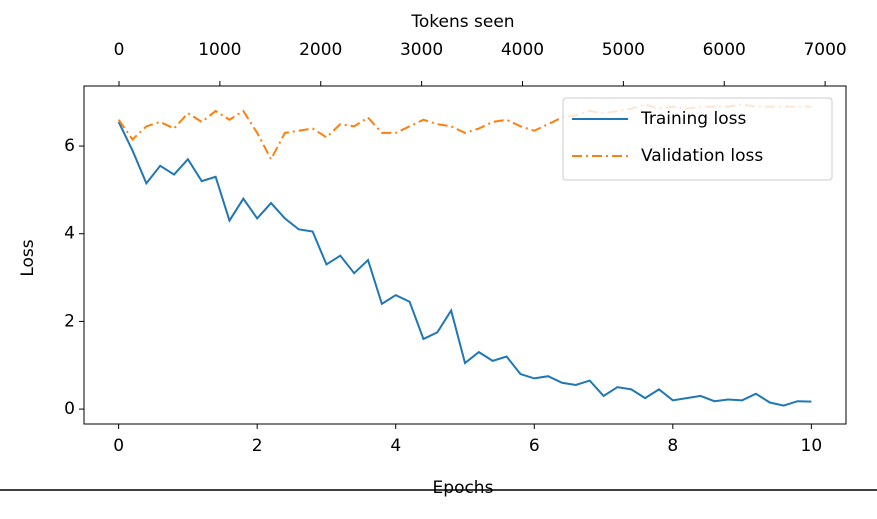 The width and height of the screenshot is (877, 519). Describe the element at coordinates (421, 50) in the screenshot. I see `x2-tick-label: 3000` at that location.